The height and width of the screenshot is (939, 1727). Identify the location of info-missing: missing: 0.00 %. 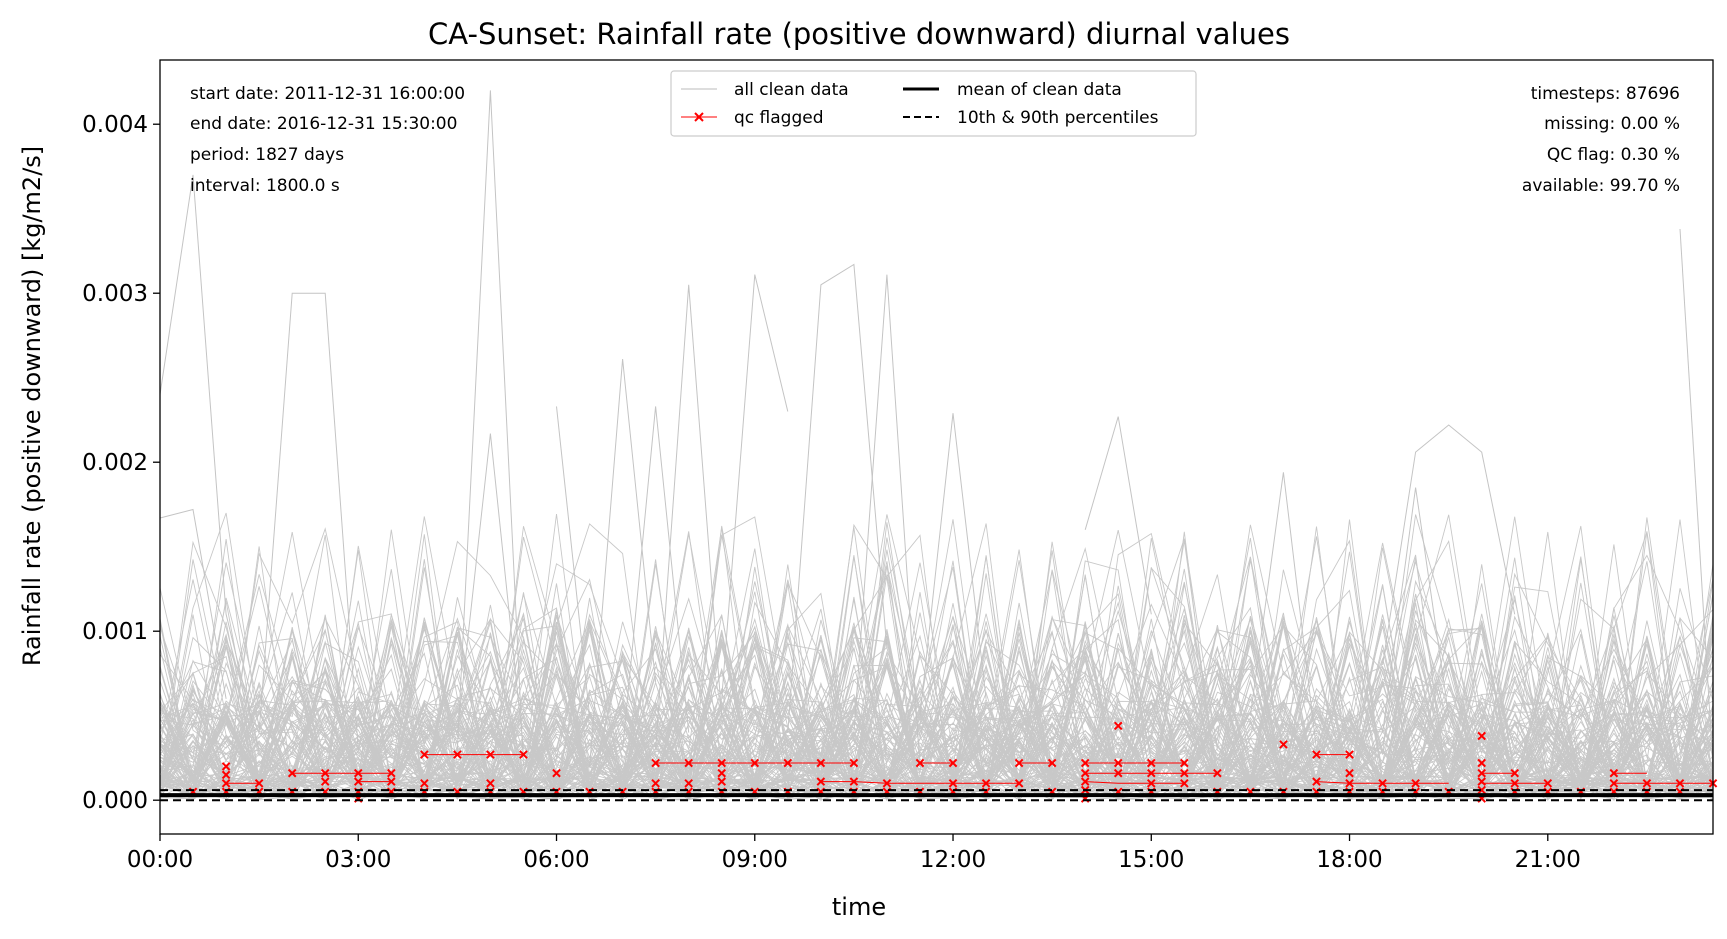
(1612, 124).